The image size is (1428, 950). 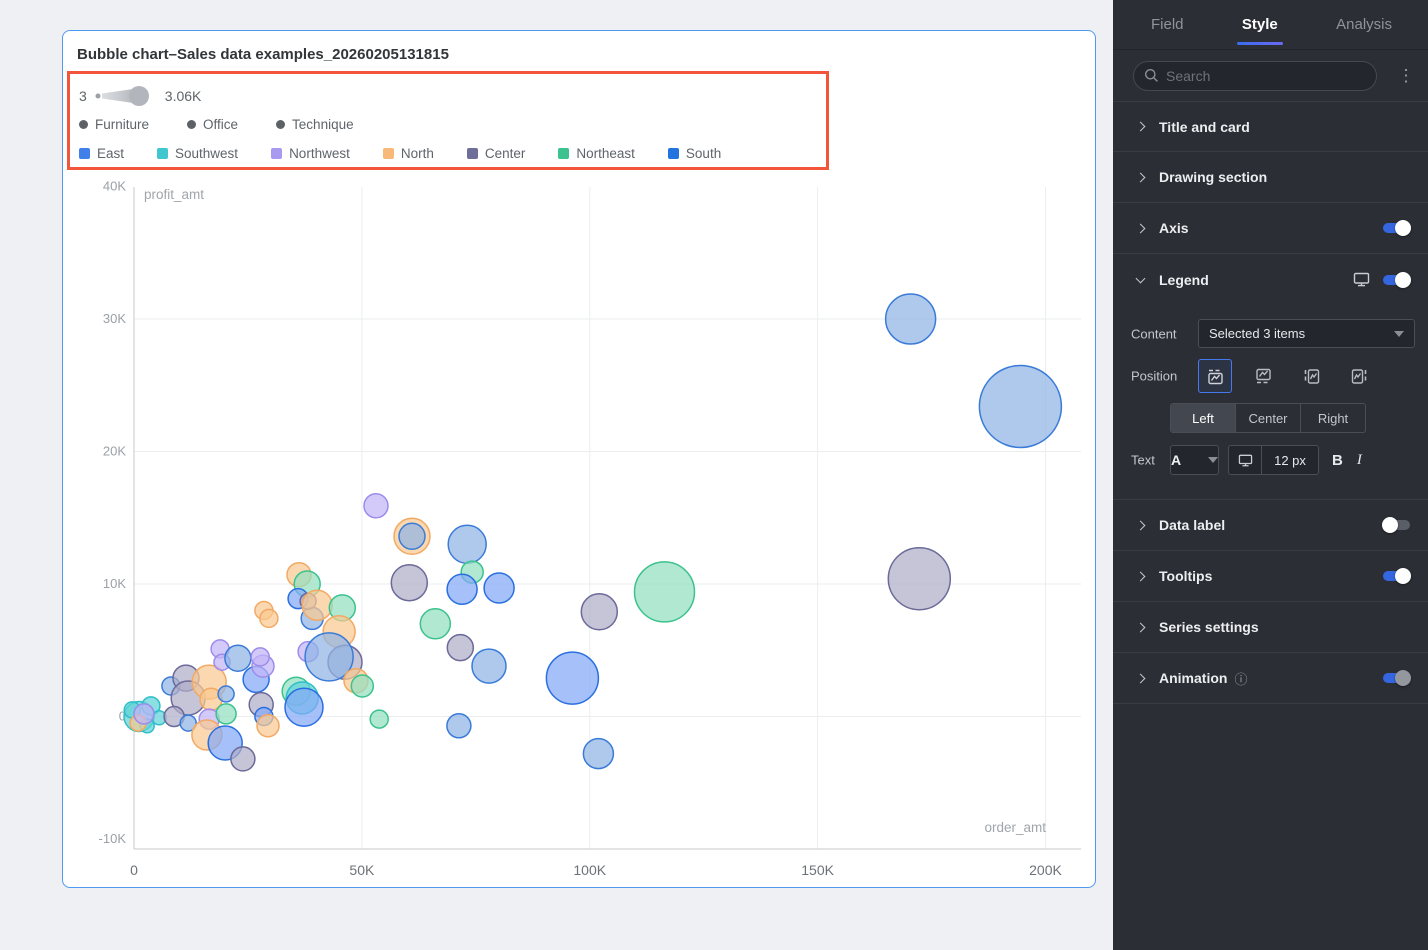 I want to click on info-icon: ⓘ, so click(x=1241, y=679).